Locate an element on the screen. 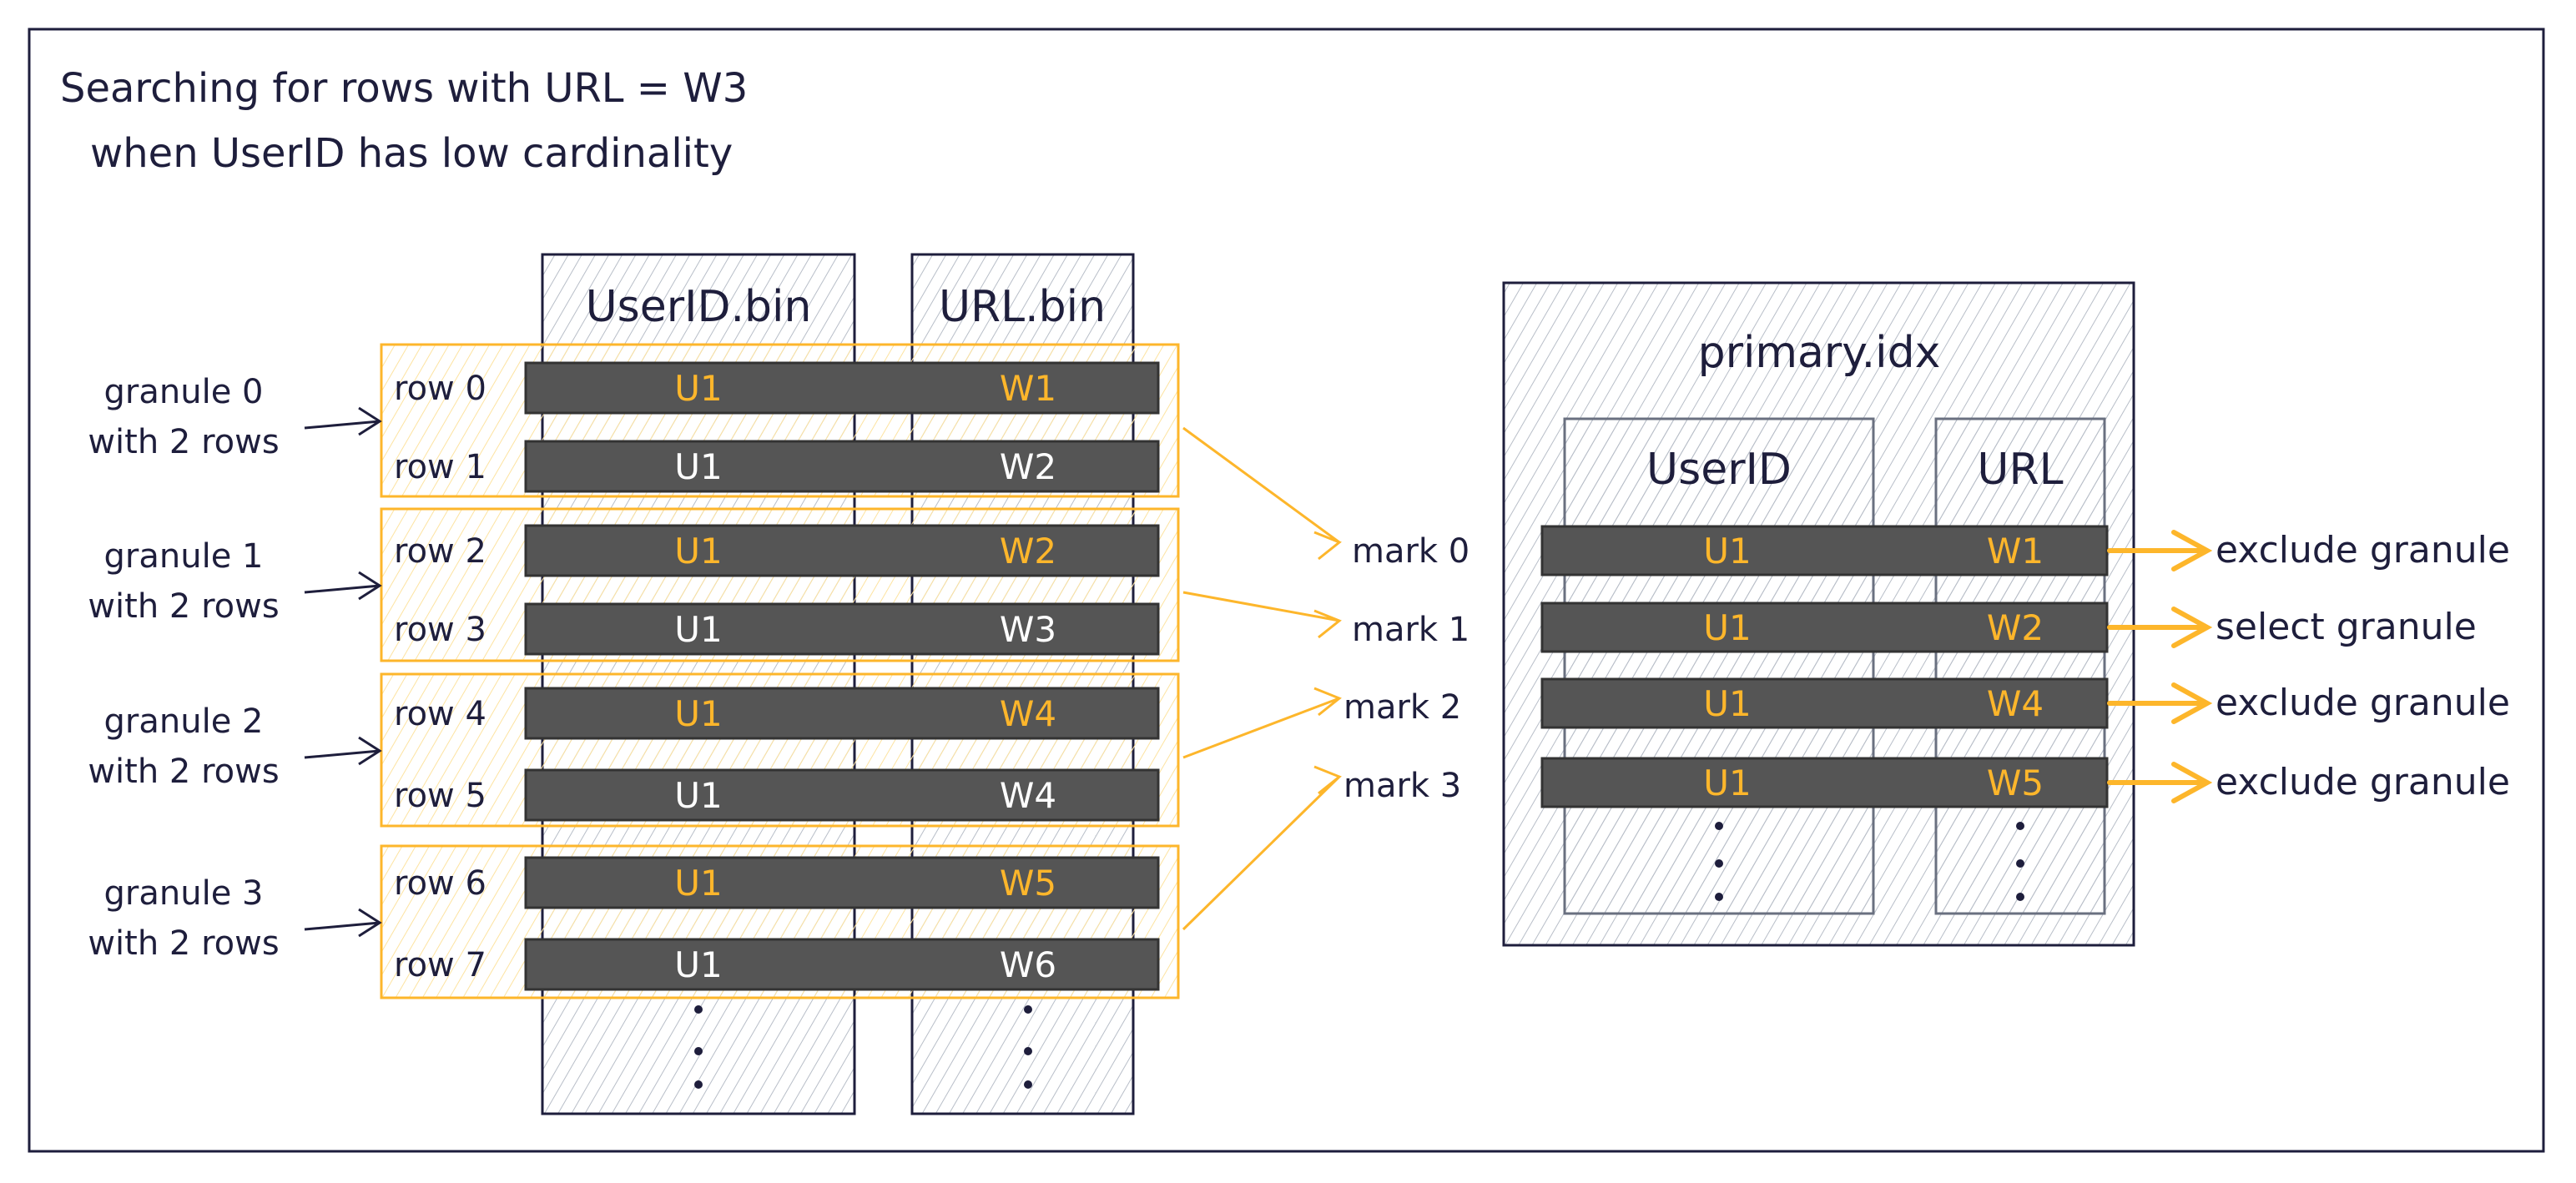  url-cell: W1 is located at coordinates (1028, 388).